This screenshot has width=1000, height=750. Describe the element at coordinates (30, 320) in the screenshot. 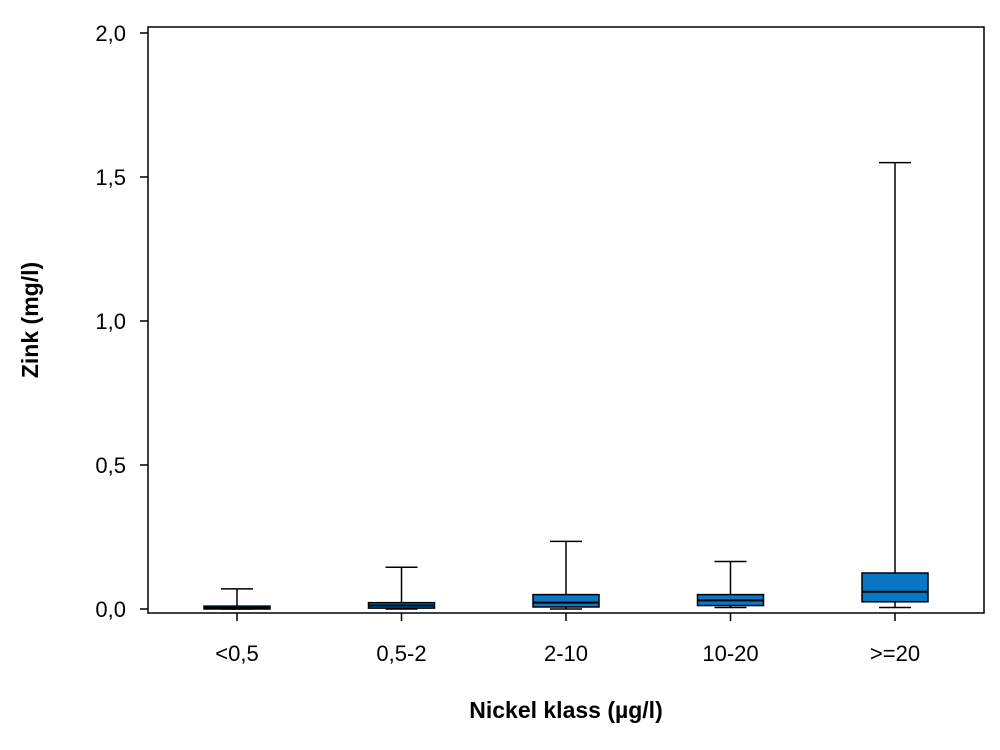

I see `y-axis-title: Zink (mg/l)` at that location.